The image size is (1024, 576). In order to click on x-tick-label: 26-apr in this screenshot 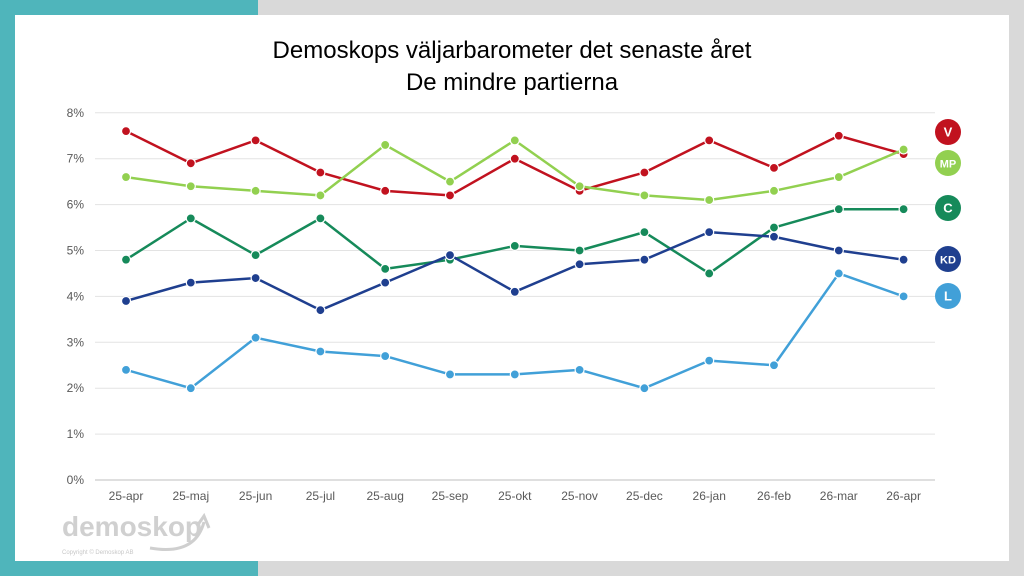, I will do `click(903, 496)`.